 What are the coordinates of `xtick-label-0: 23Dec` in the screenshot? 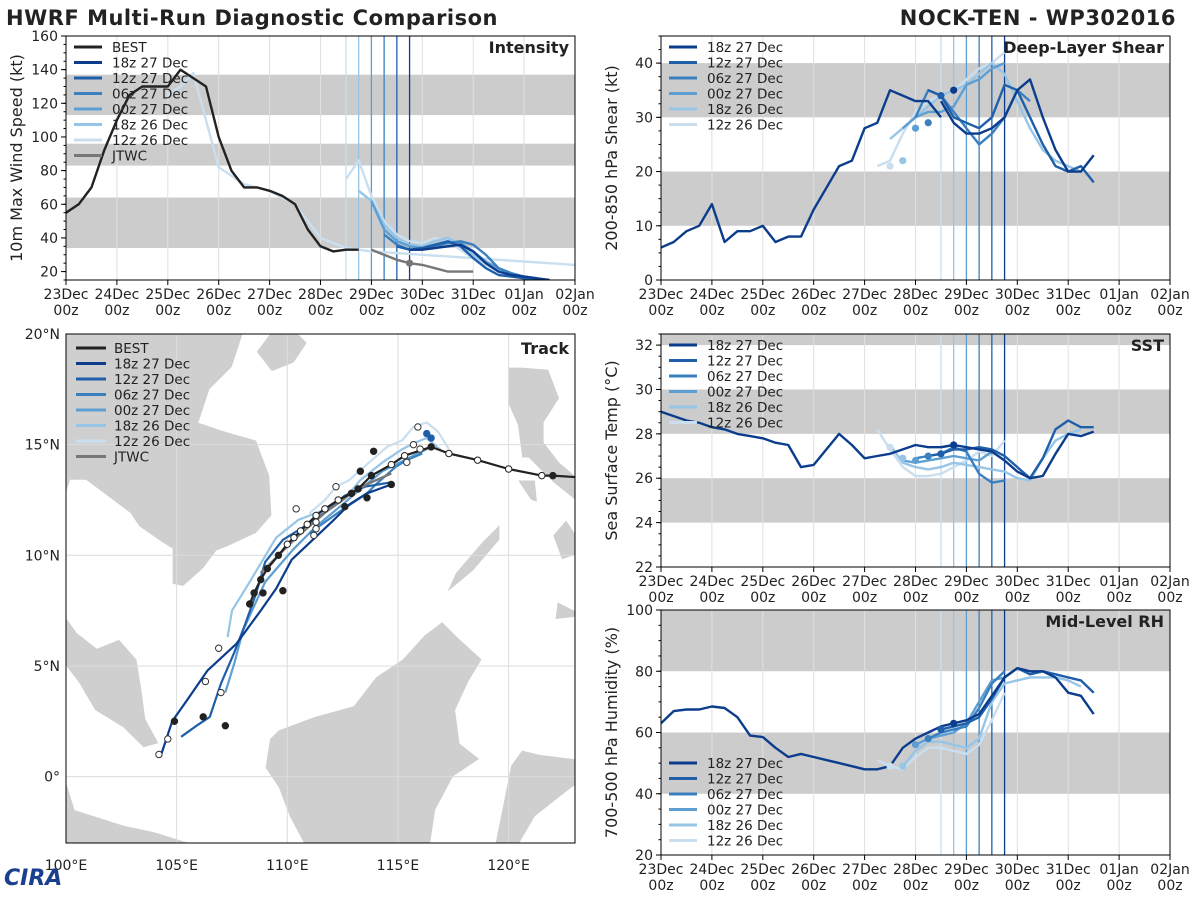 It's located at (661, 582).